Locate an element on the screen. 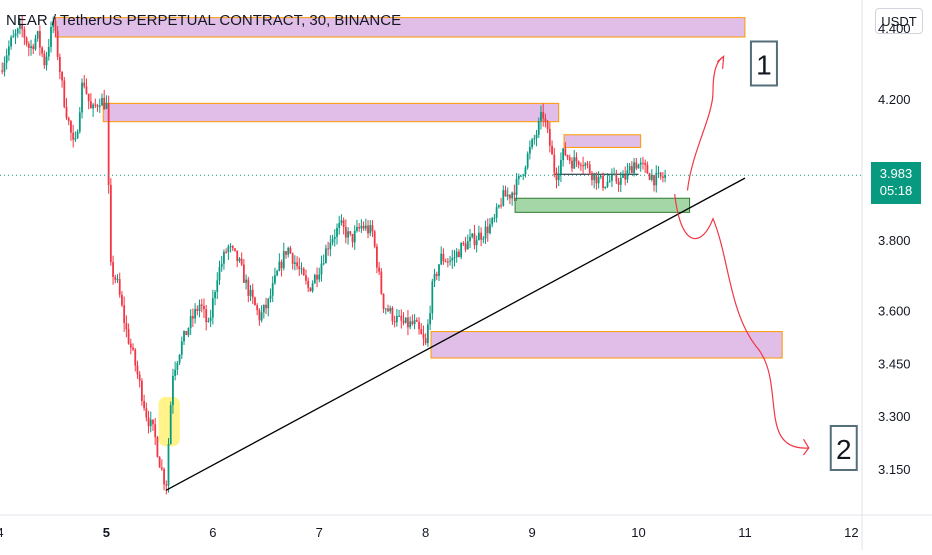  y-tick-label: 3.600 is located at coordinates (894, 310).